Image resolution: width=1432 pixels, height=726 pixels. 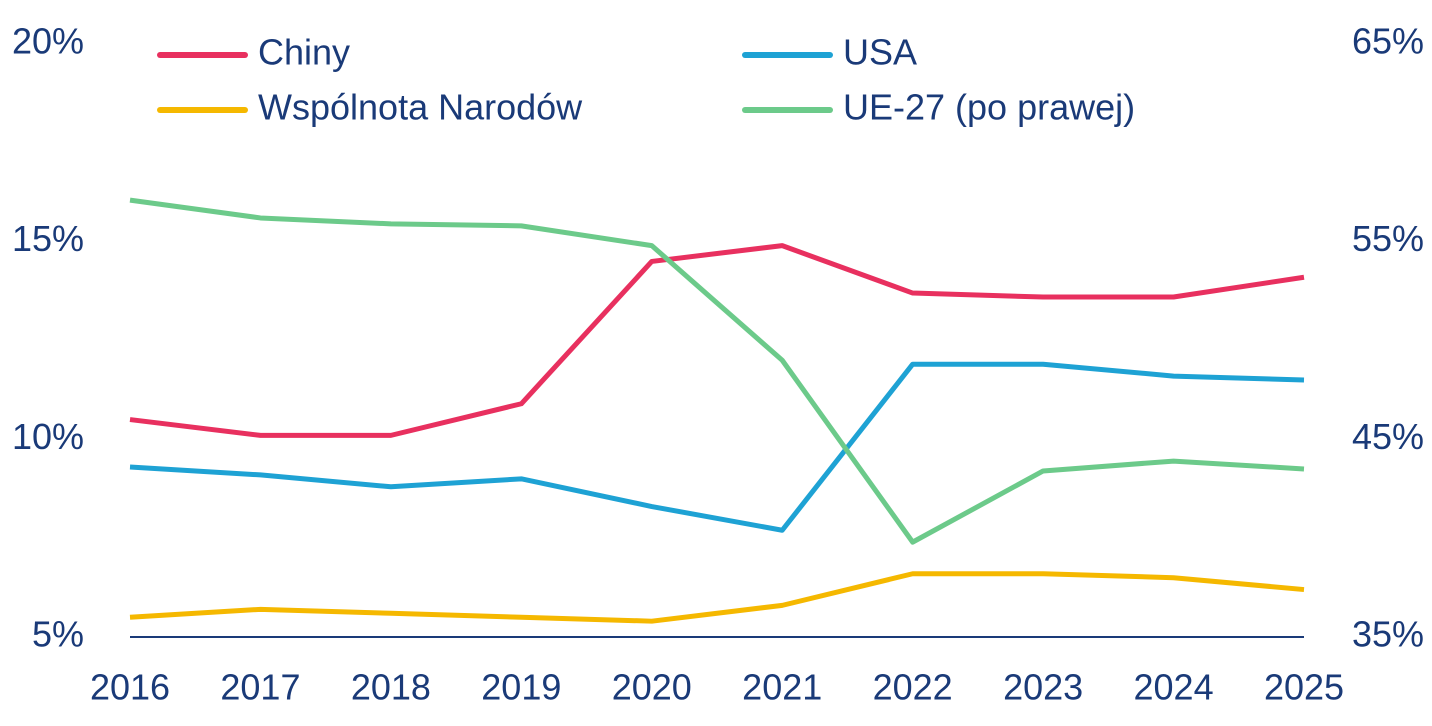 I want to click on y2-tick-label: 45%, so click(x=1388, y=436).